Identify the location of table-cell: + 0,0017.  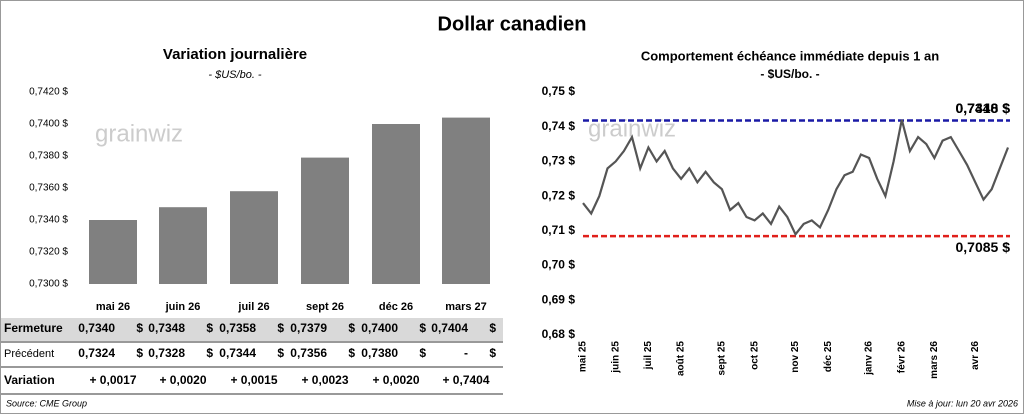
(112, 380).